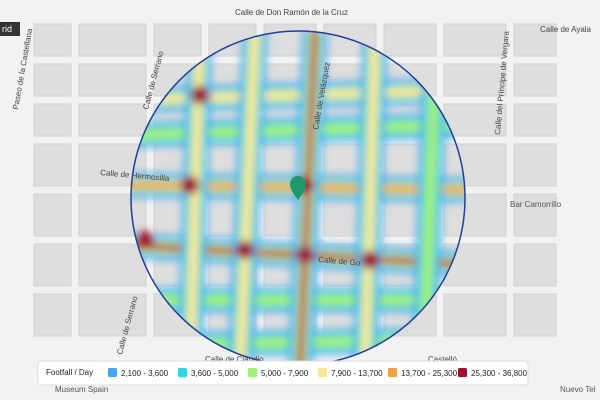 The image size is (600, 405). Describe the element at coordinates (215, 373) in the screenshot. I see `legend-label: 3,600 - 5,000` at that location.